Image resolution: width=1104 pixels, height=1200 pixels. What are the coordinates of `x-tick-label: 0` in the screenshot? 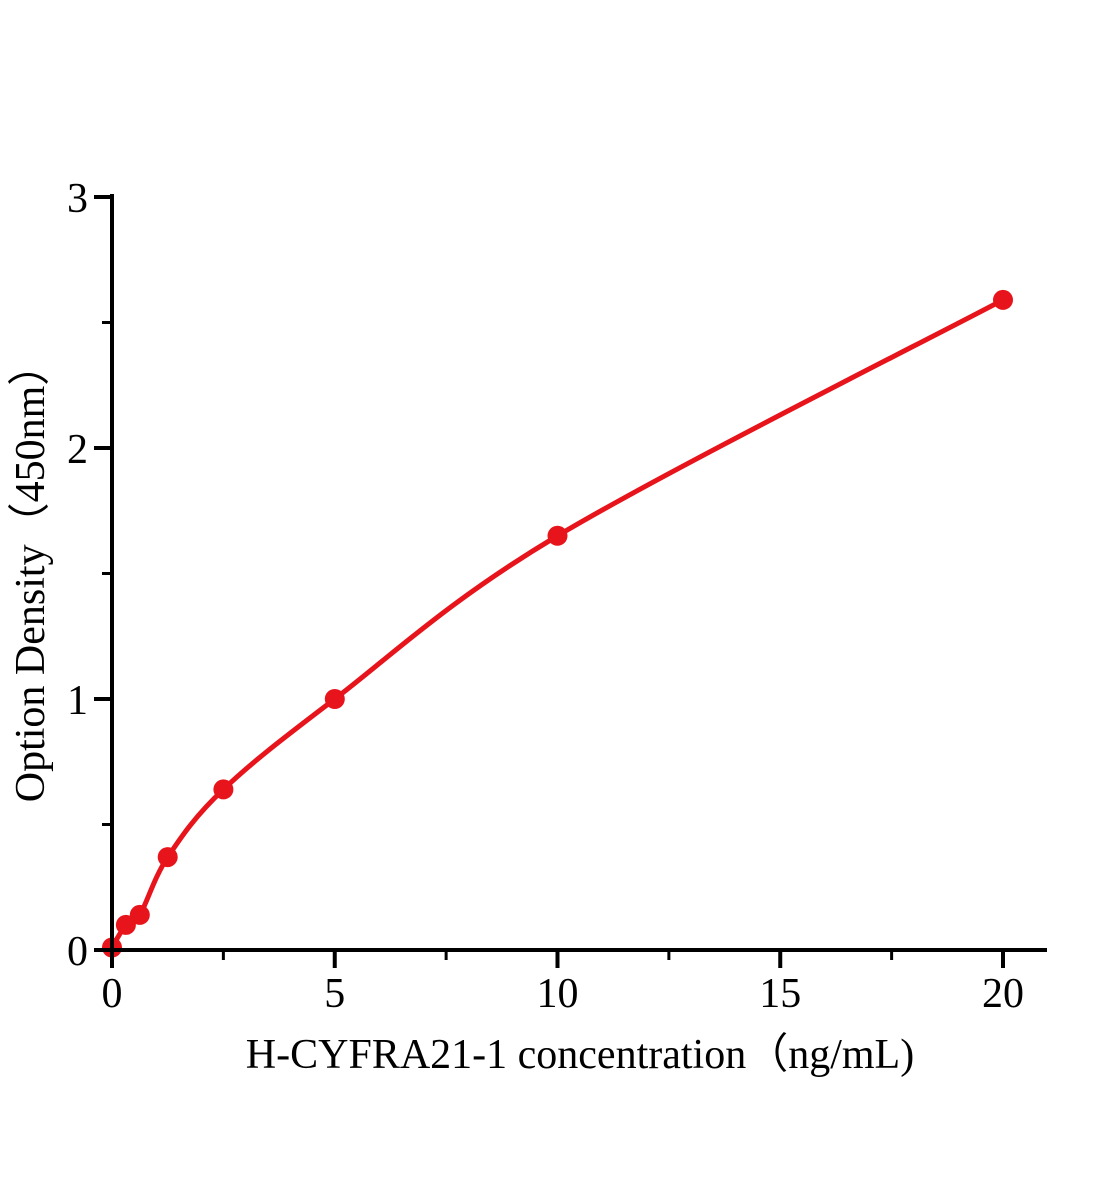 It's located at (112, 994).